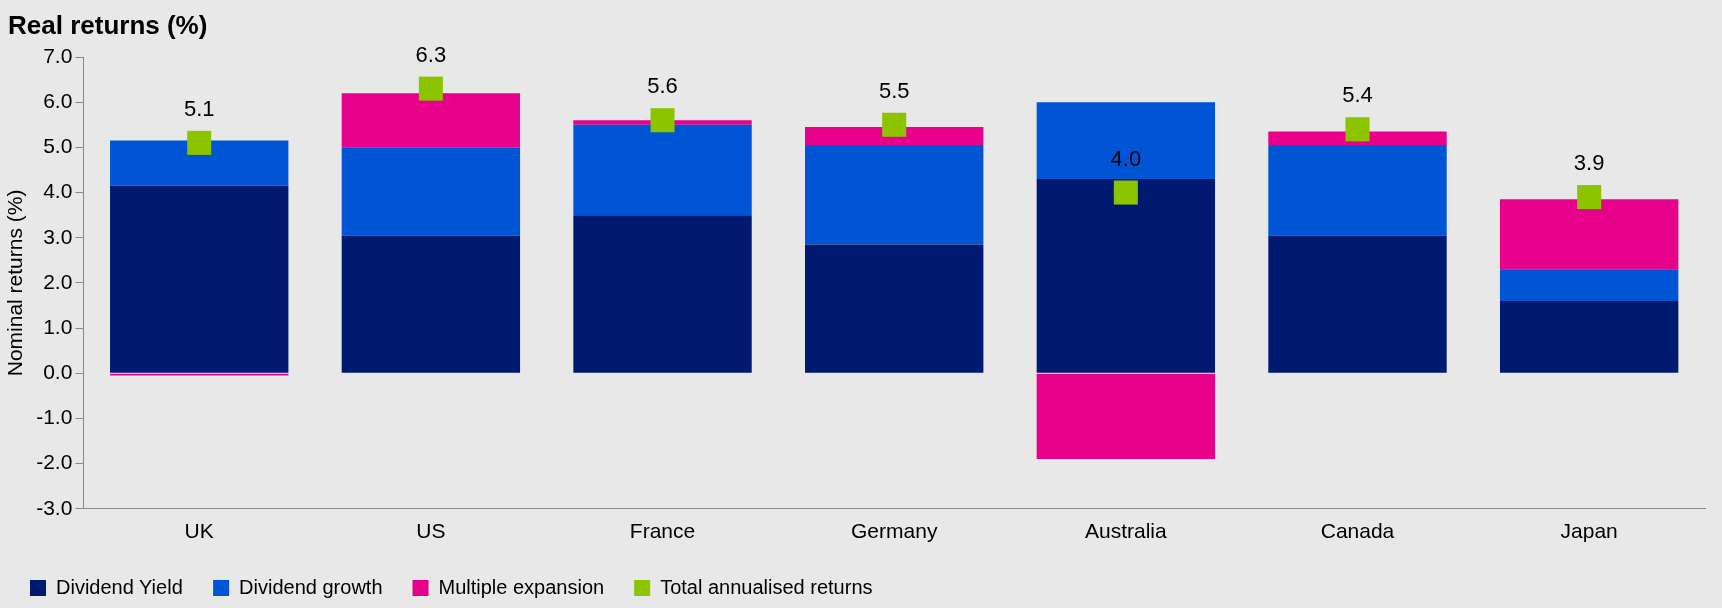  What do you see at coordinates (15, 283) in the screenshot?
I see `y-axis-title: Nominal returns (%)` at bounding box center [15, 283].